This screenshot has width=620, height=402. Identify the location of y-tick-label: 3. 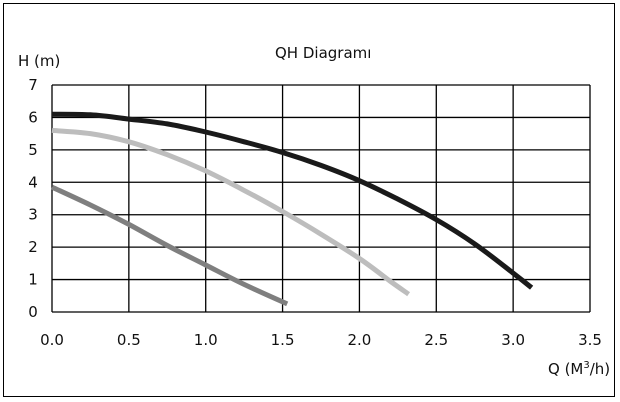
(33, 215).